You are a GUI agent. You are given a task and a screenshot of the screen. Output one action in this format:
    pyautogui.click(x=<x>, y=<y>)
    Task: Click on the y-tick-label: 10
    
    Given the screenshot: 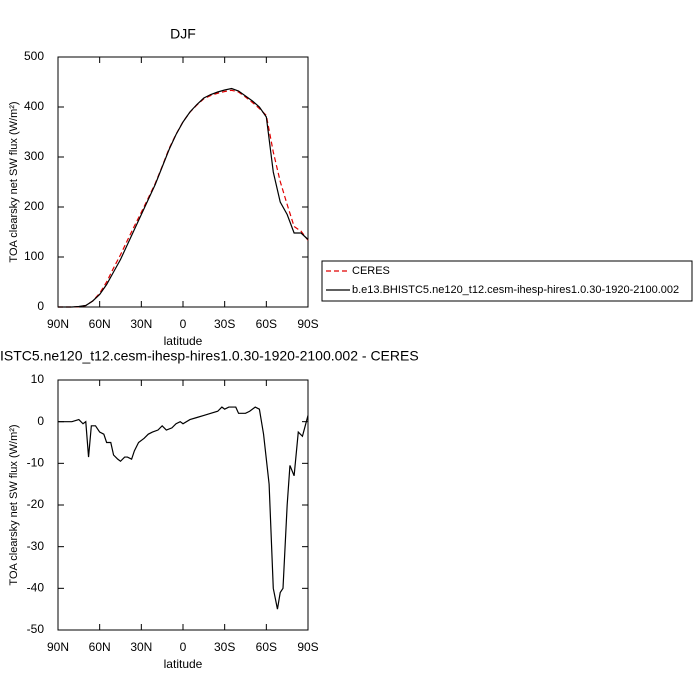 What is the action you would take?
    pyautogui.click(x=38, y=379)
    